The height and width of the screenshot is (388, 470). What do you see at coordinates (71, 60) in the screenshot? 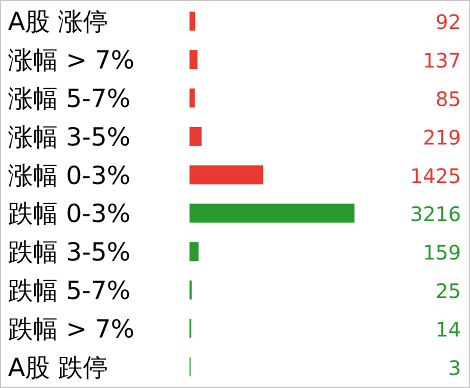
I see `y-tick-label: 涨幅 > 7%` at bounding box center [71, 60].